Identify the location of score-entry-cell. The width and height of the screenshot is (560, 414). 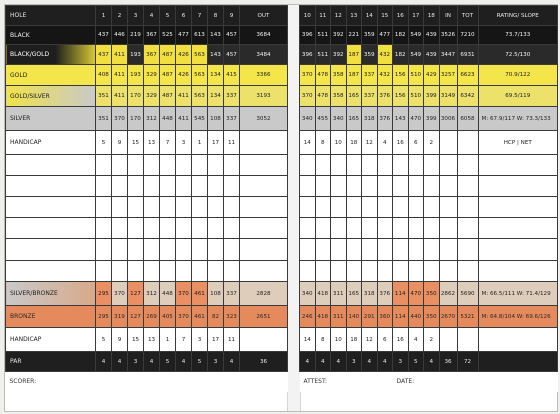
(50, 249).